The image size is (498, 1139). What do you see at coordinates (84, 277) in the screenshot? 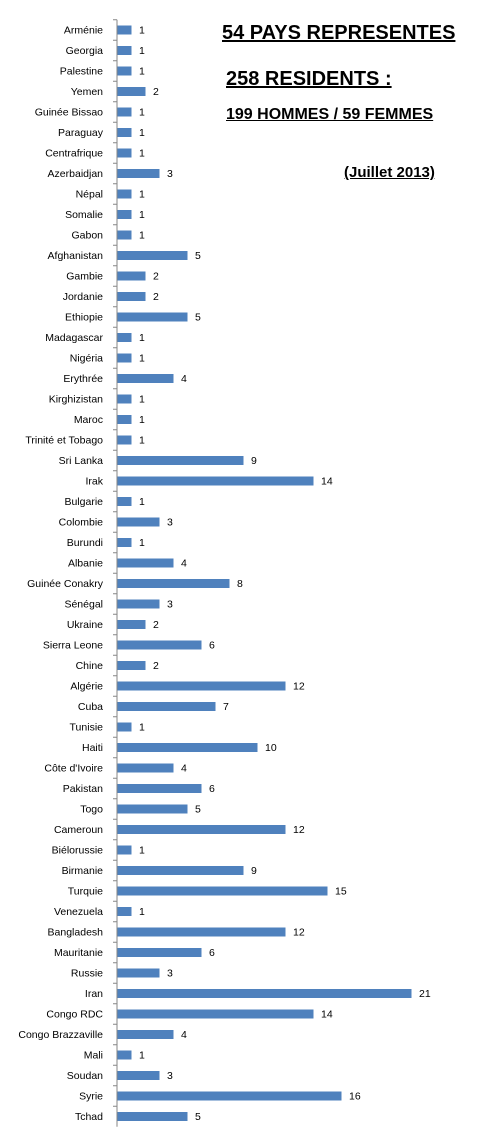
I see `category-label: Gambie` at bounding box center [84, 277].